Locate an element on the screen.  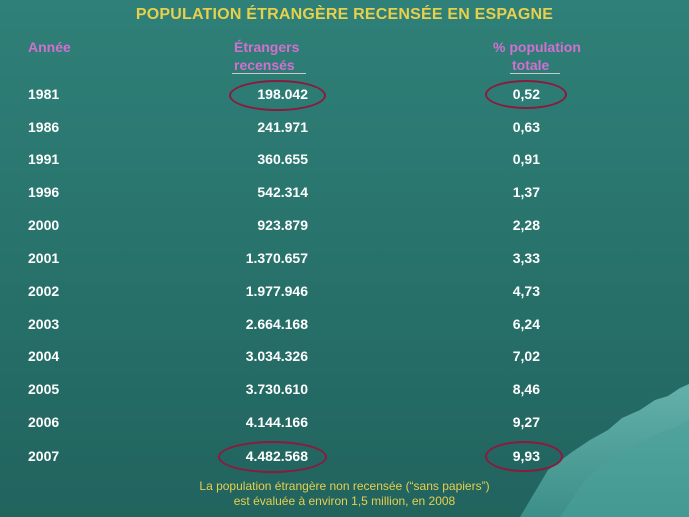
cell-year: 2001 is located at coordinates (44, 258).